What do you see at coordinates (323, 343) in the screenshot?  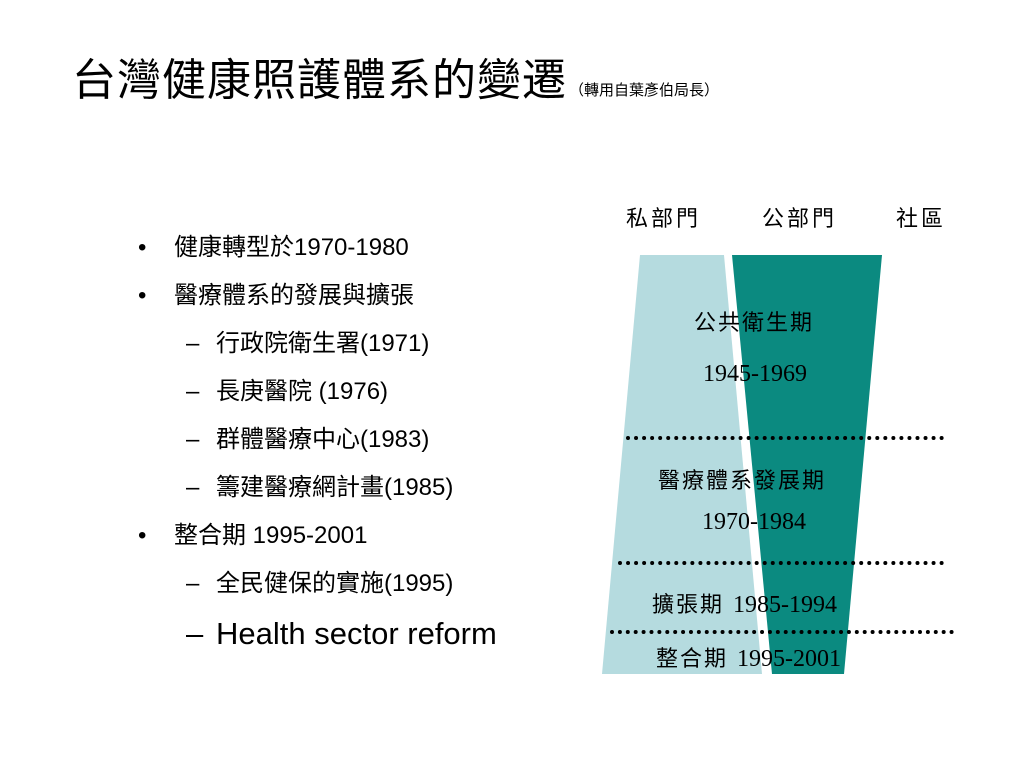 I see `sub-bullet-text: 行政院衛生署(1971)` at bounding box center [323, 343].